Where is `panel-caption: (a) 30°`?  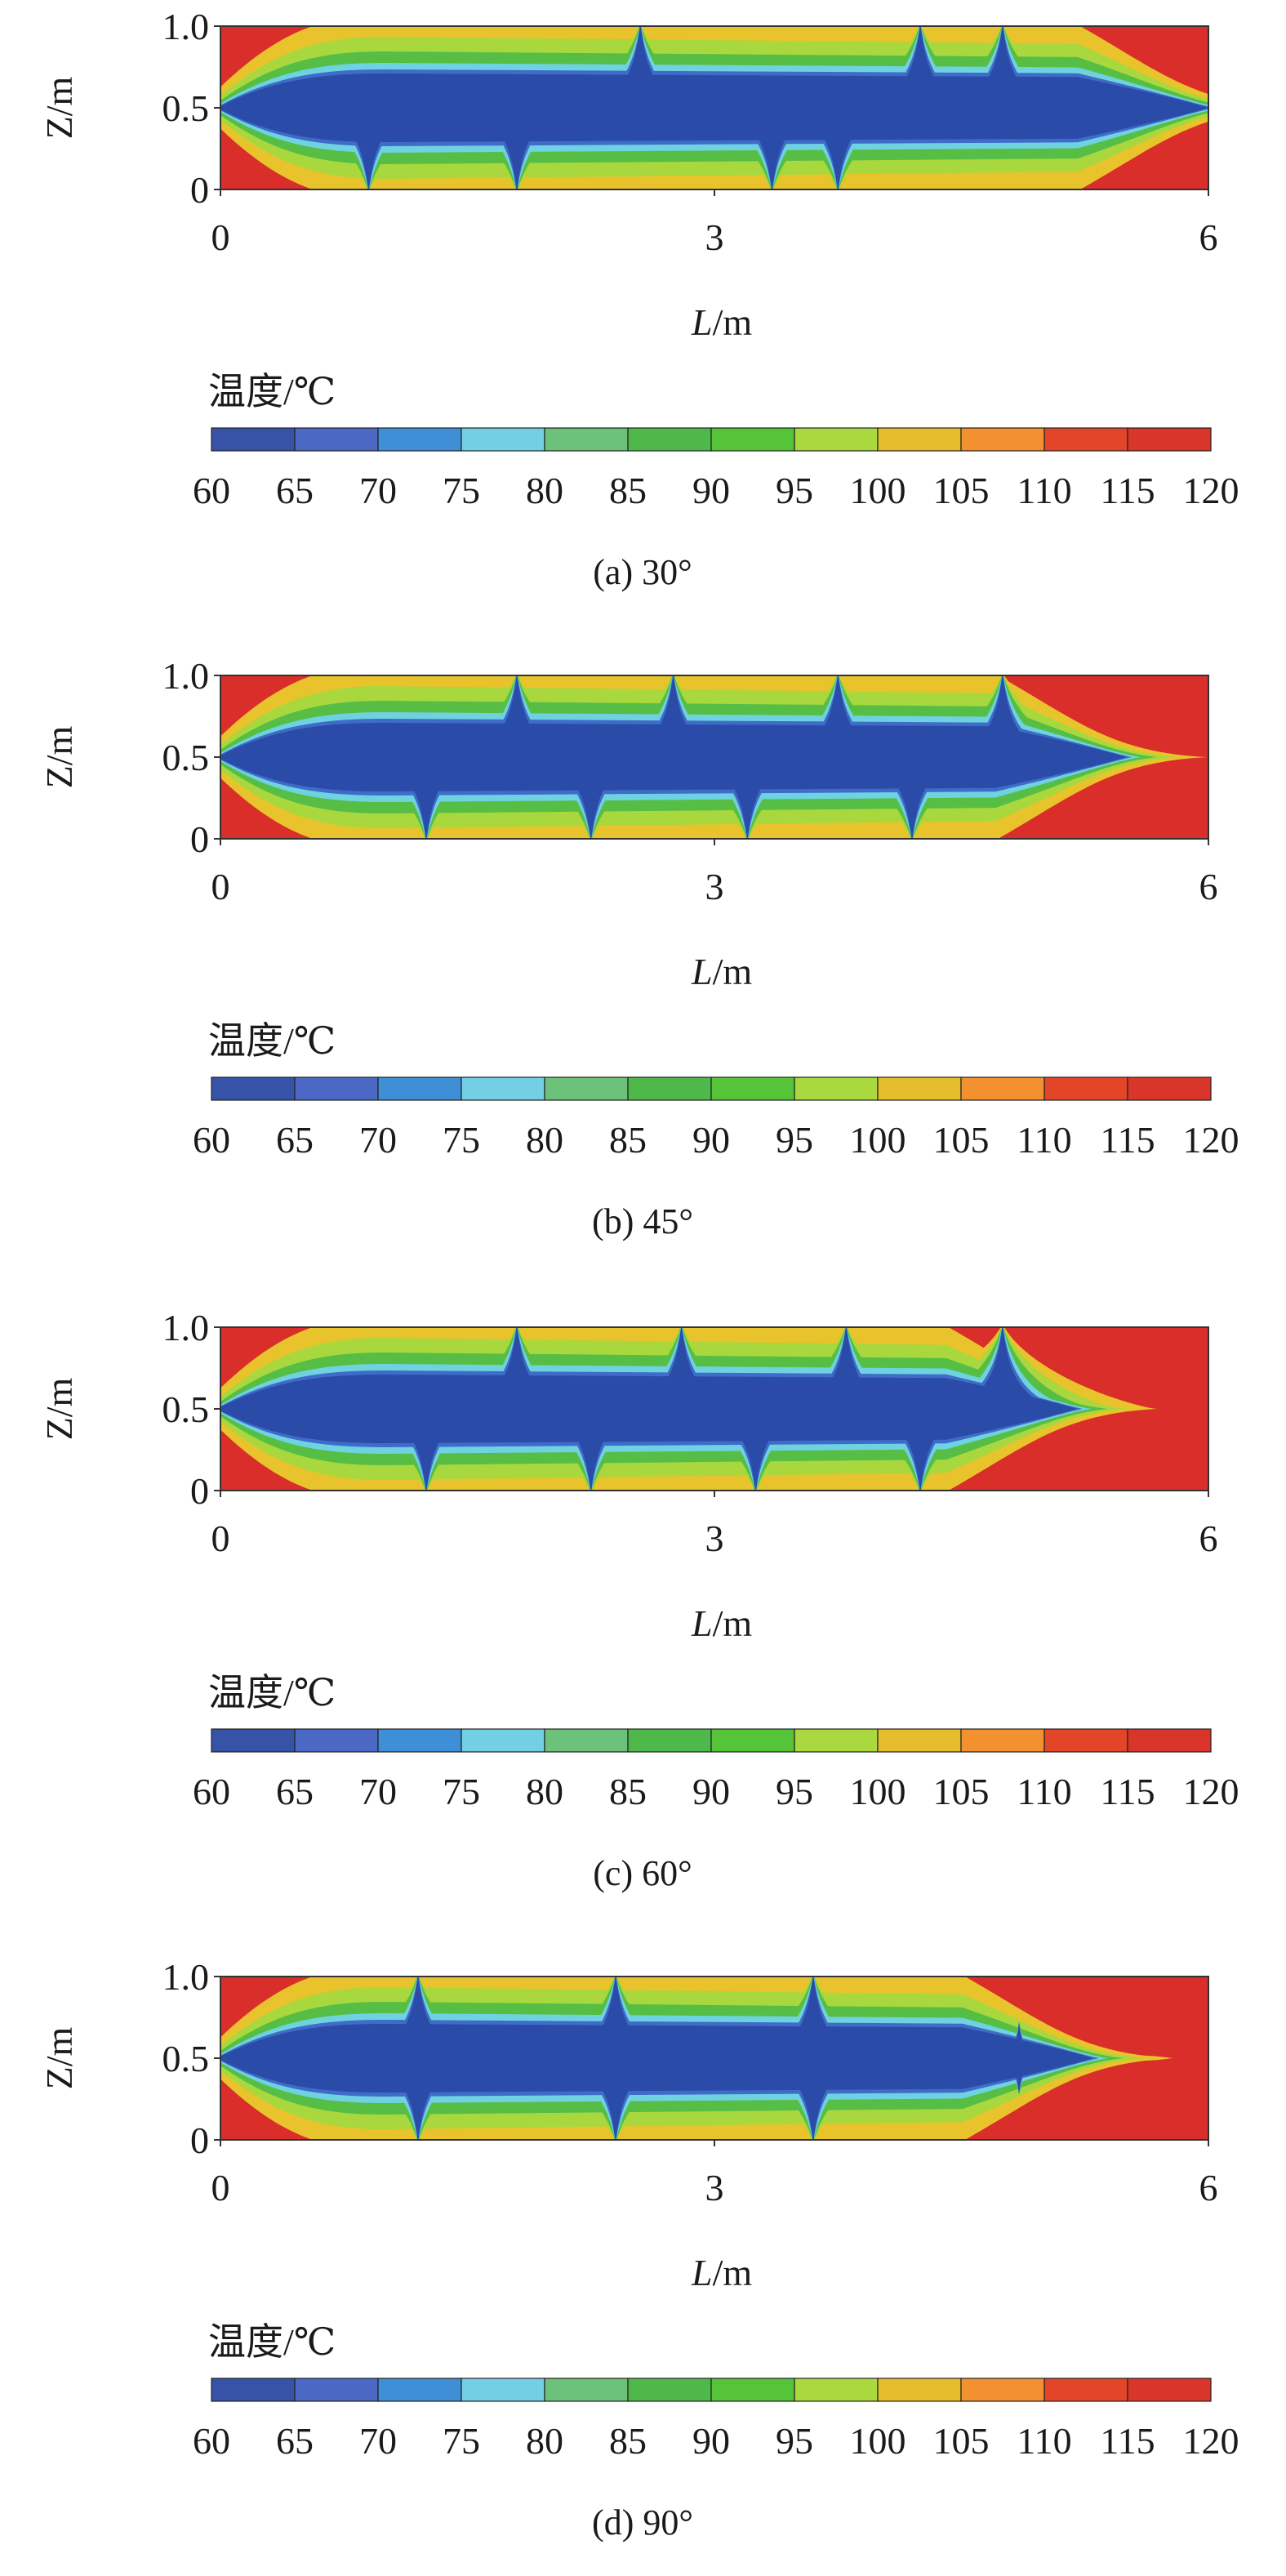 panel-caption: (a) 30° is located at coordinates (642, 572).